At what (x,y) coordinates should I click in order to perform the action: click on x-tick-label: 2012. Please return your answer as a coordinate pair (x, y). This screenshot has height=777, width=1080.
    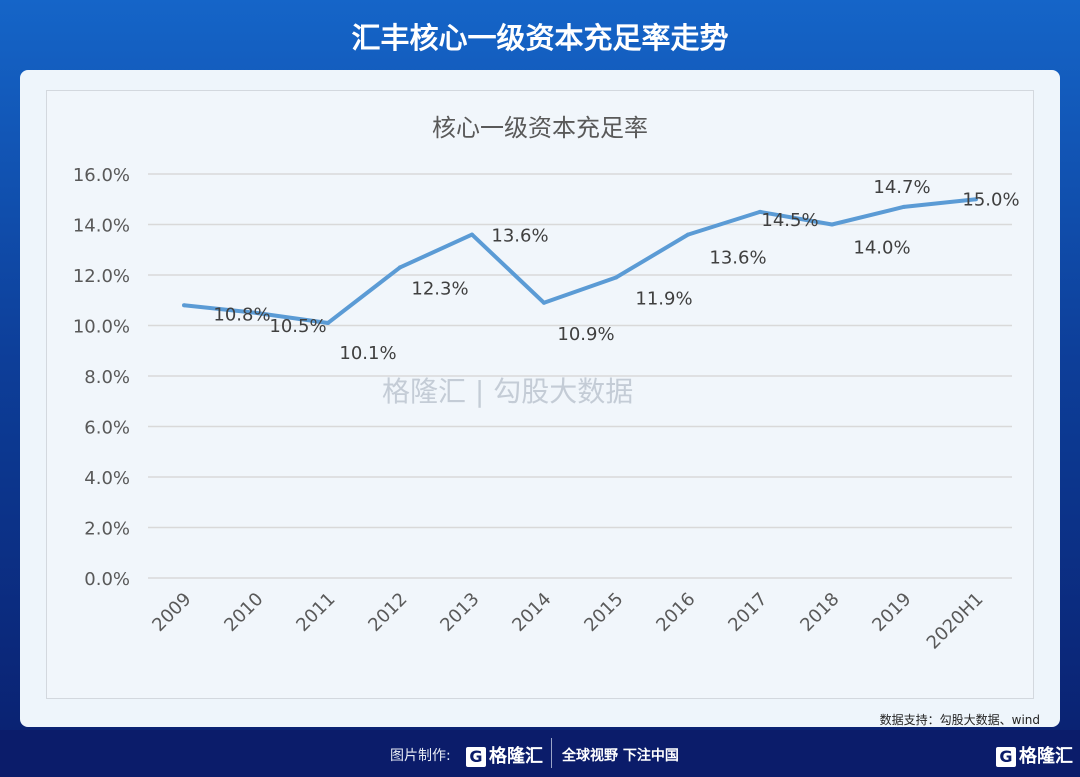
    Looking at the image, I should click on (387, 612).